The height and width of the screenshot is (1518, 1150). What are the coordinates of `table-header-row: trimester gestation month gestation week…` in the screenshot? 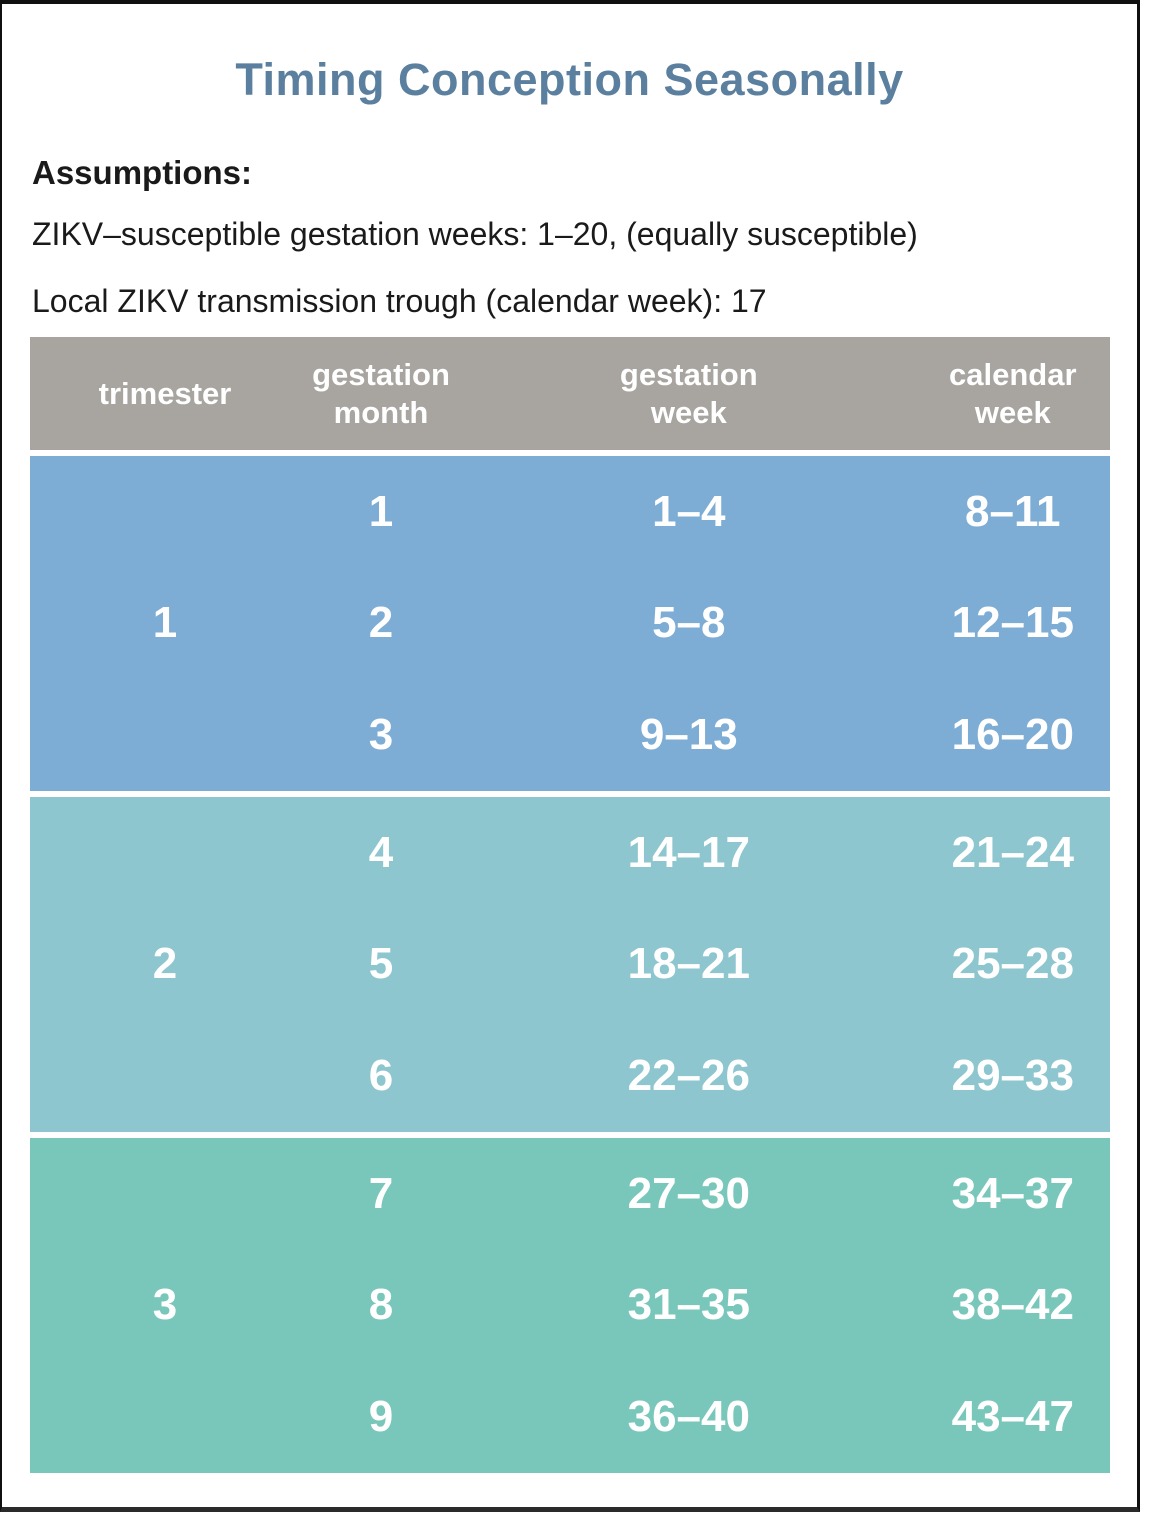 It's located at (570, 393).